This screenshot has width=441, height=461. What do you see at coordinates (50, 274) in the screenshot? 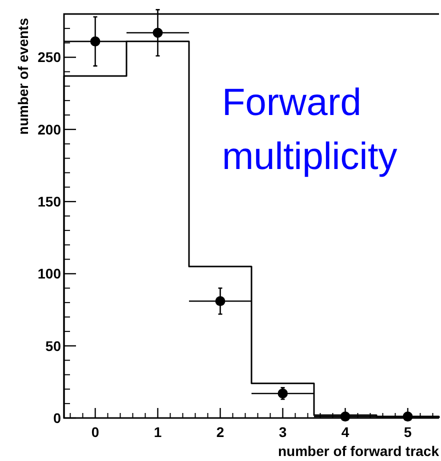
I see `y-tick-label: 100` at bounding box center [50, 274].